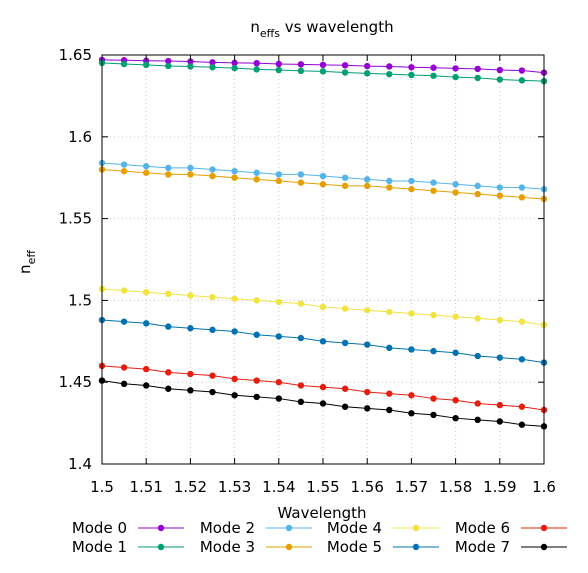 The image size is (588, 573). I want to click on y-tick-label: 1.4, so click(80, 464).